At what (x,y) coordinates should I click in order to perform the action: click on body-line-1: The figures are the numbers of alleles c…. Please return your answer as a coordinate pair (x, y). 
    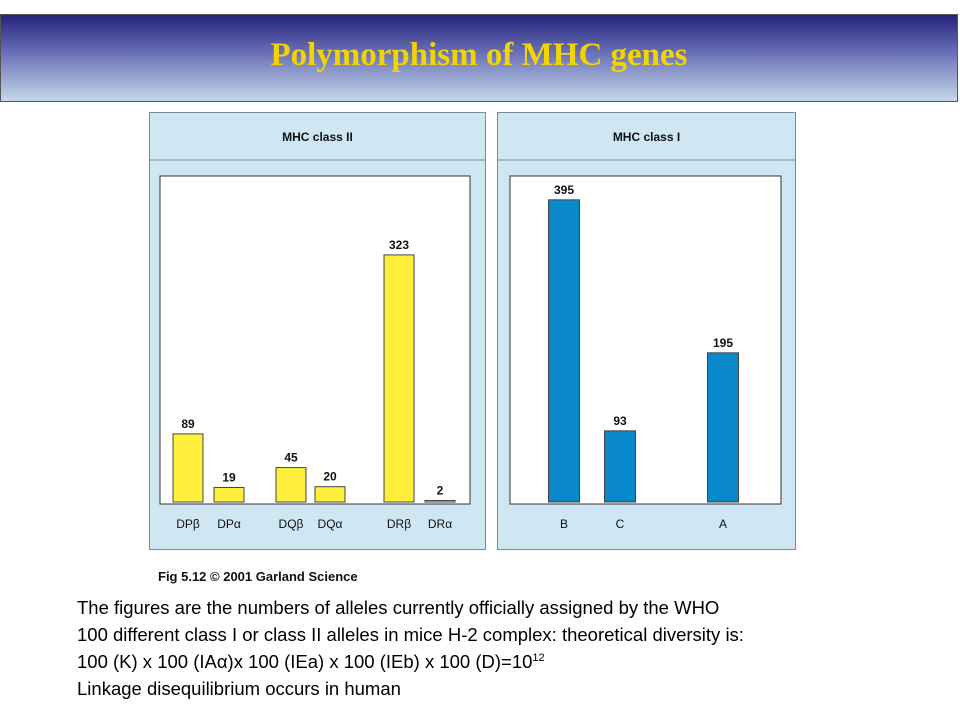
    Looking at the image, I should click on (398, 607).